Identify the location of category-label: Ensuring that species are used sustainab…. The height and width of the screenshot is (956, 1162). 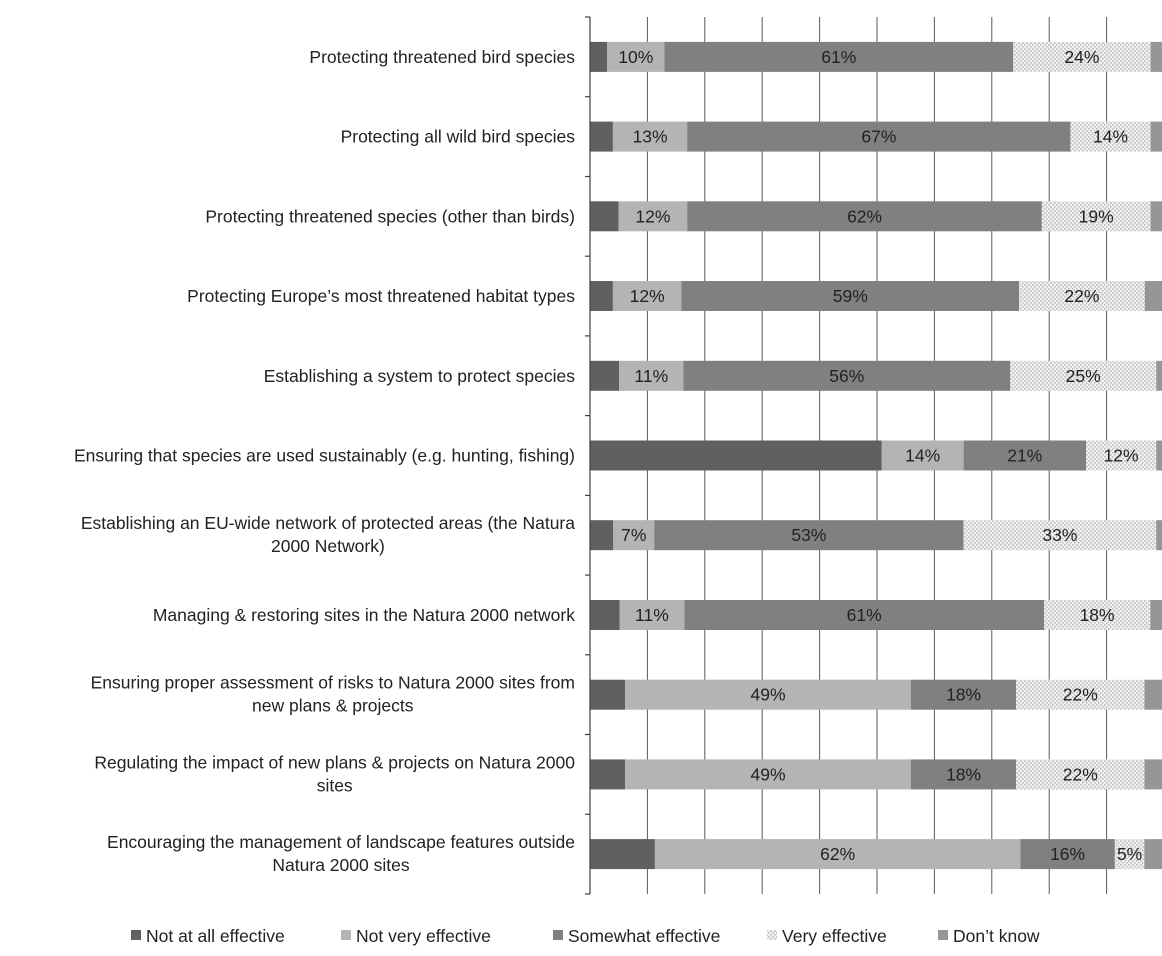
(324, 456).